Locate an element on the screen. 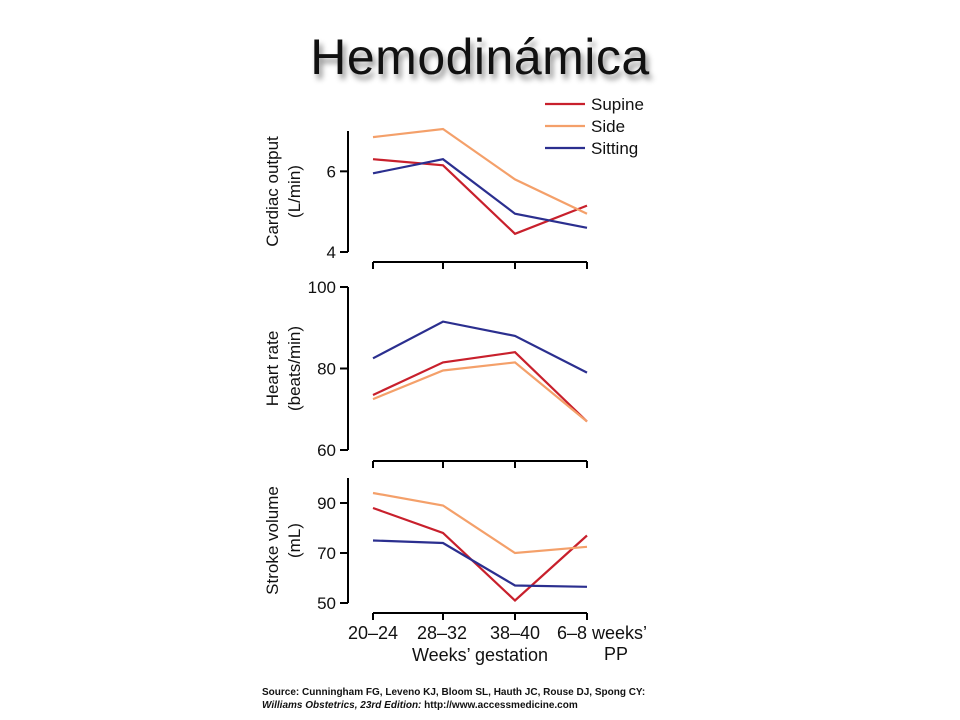  y-tick-label-1-1: 80 is located at coordinates (326, 369).